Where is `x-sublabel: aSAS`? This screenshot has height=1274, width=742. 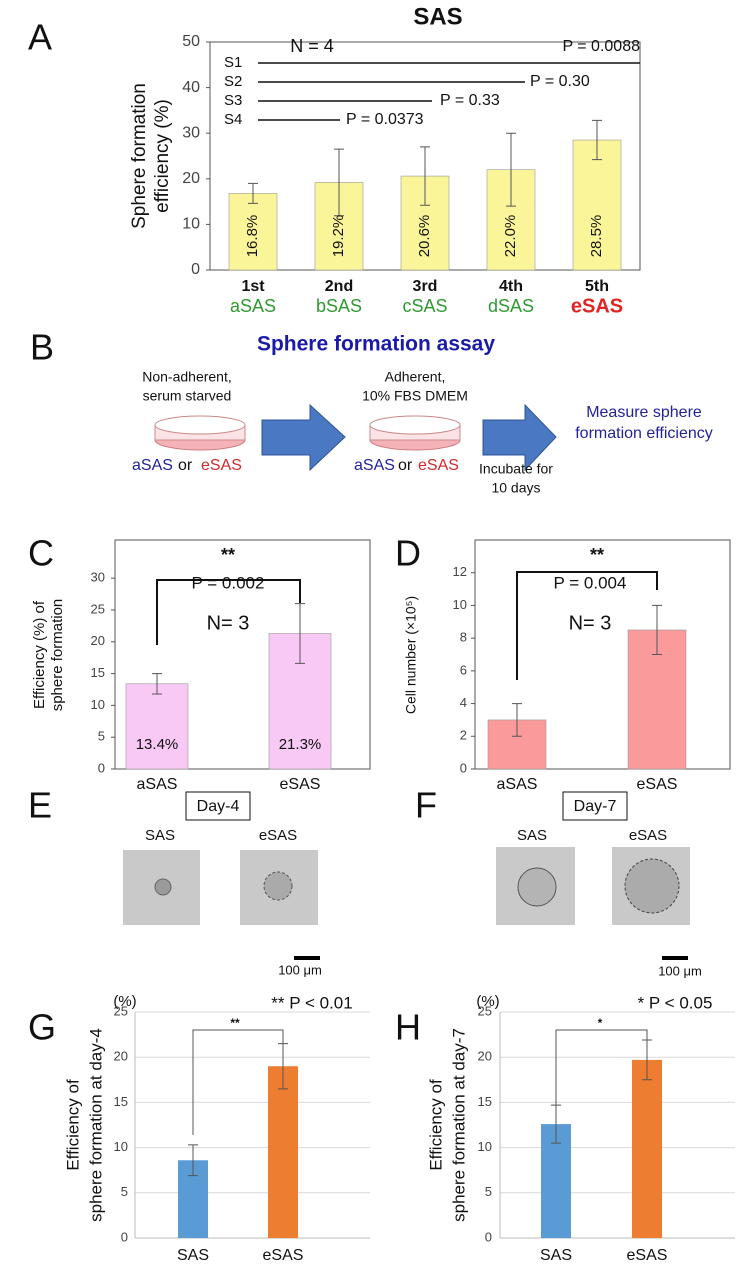 x-sublabel: aSAS is located at coordinates (253, 306).